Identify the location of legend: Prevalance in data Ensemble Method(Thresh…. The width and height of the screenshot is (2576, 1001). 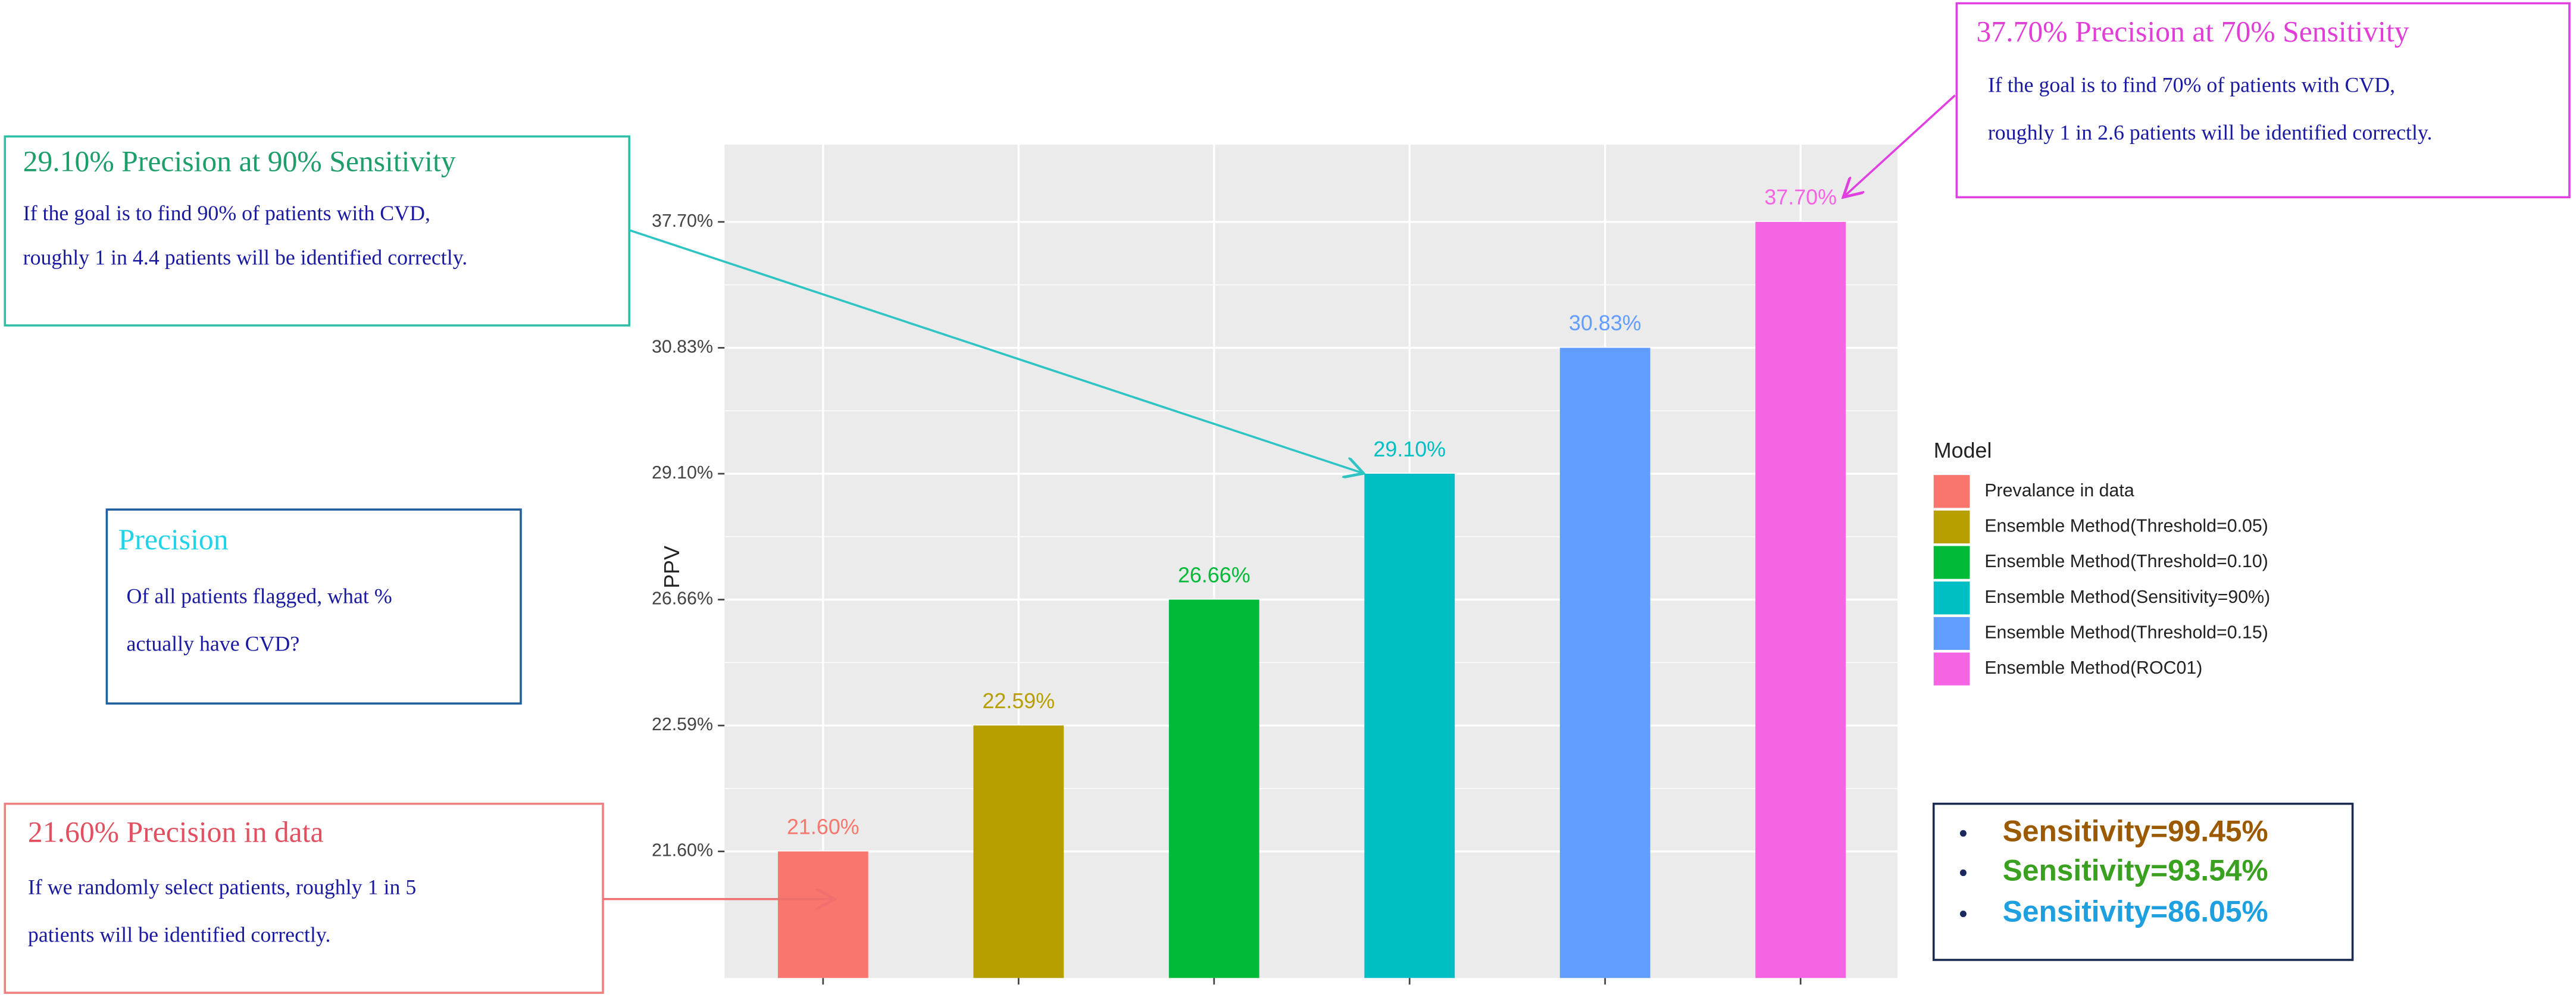
(2101, 580).